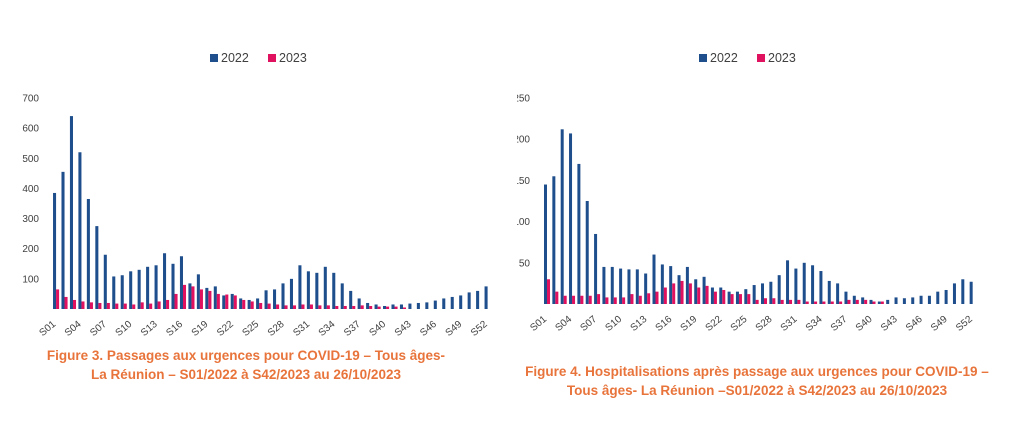 Image resolution: width=1034 pixels, height=442 pixels. What do you see at coordinates (201, 299) in the screenshot?
I see `bar-2023-S18` at bounding box center [201, 299].